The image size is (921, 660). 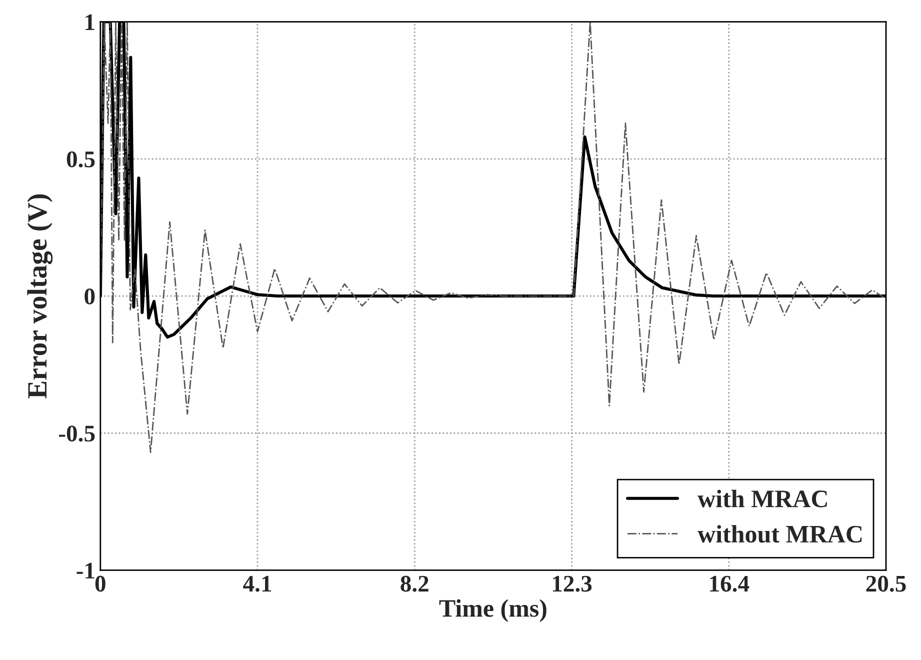 What do you see at coordinates (492, 610) in the screenshot?
I see `x-axis-title: Time (ms)` at bounding box center [492, 610].